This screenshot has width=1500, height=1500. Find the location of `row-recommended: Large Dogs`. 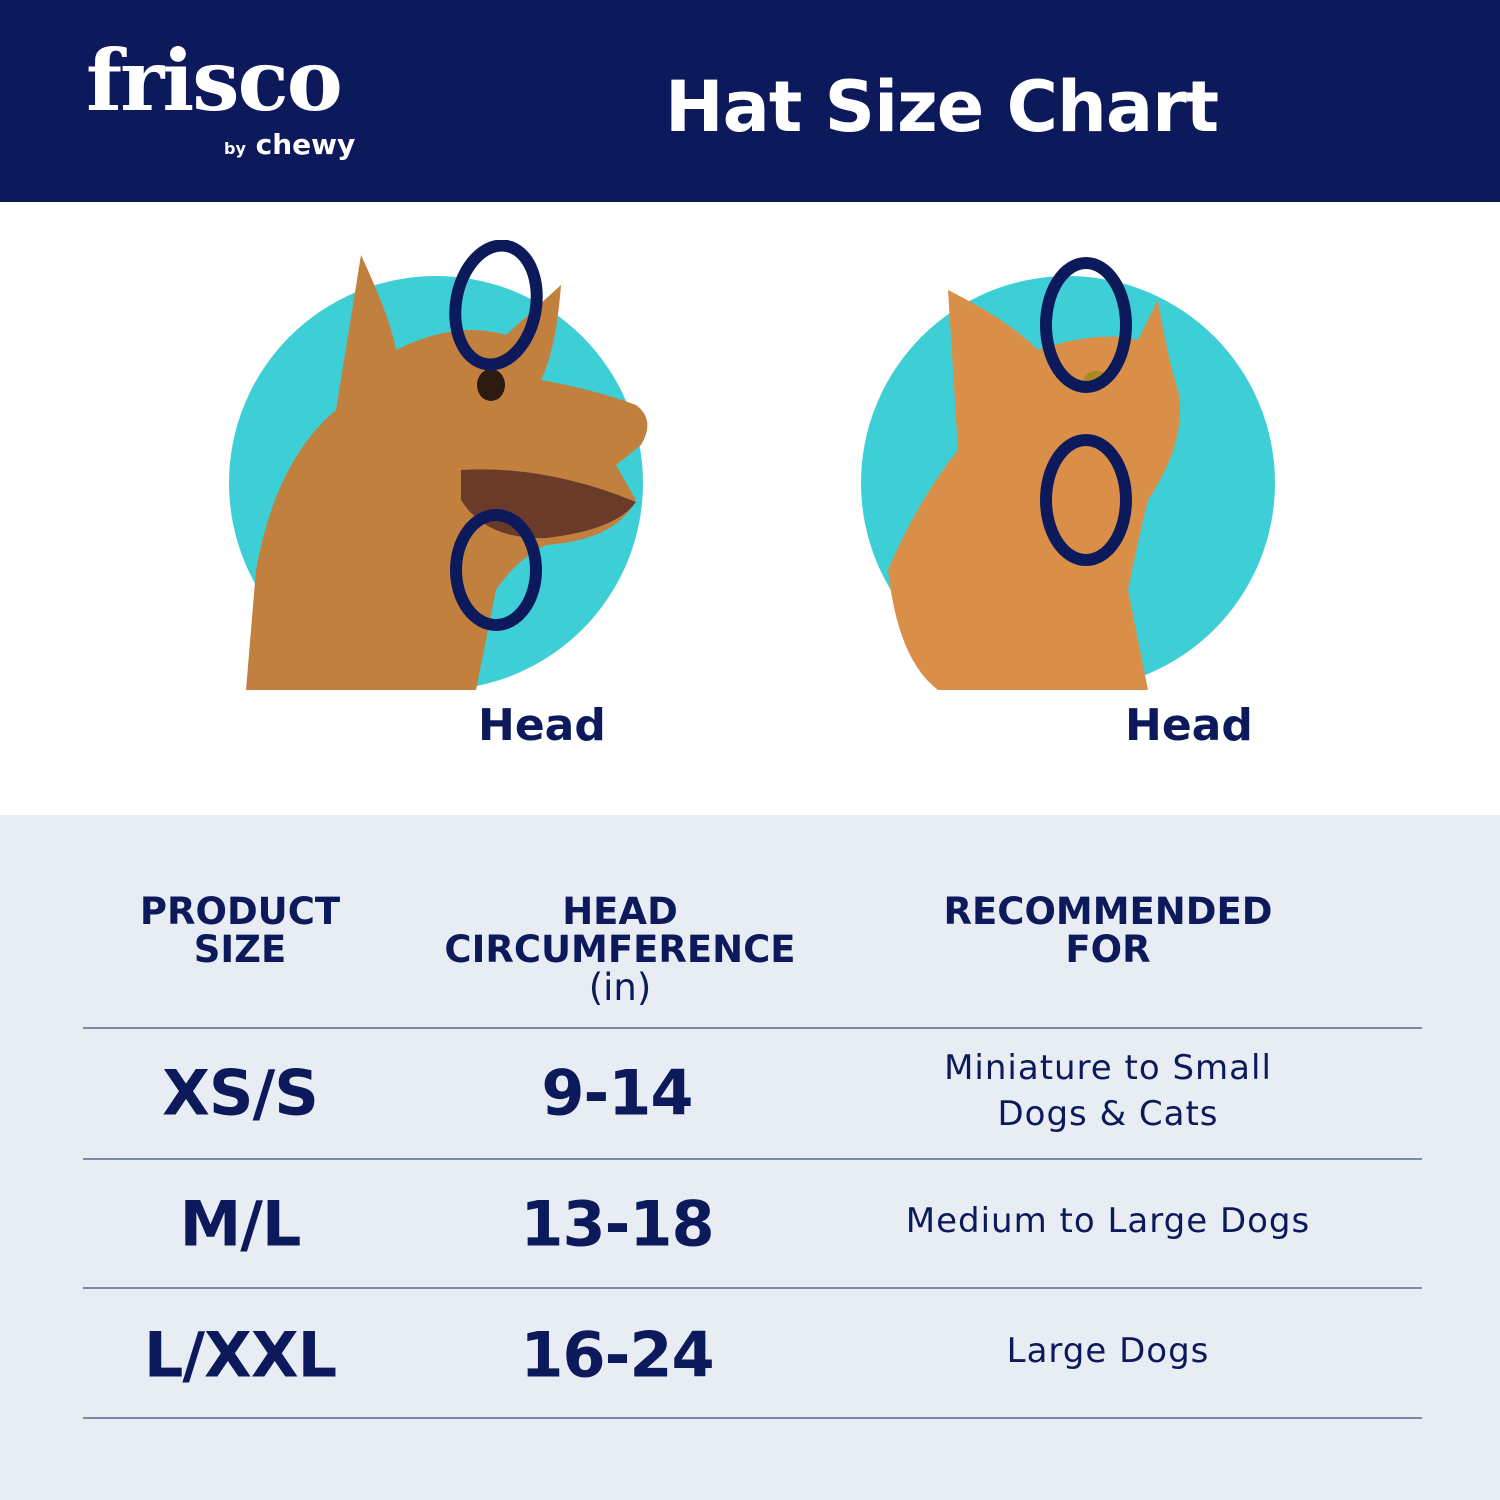

row-recommended: Large Dogs is located at coordinates (1108, 1351).